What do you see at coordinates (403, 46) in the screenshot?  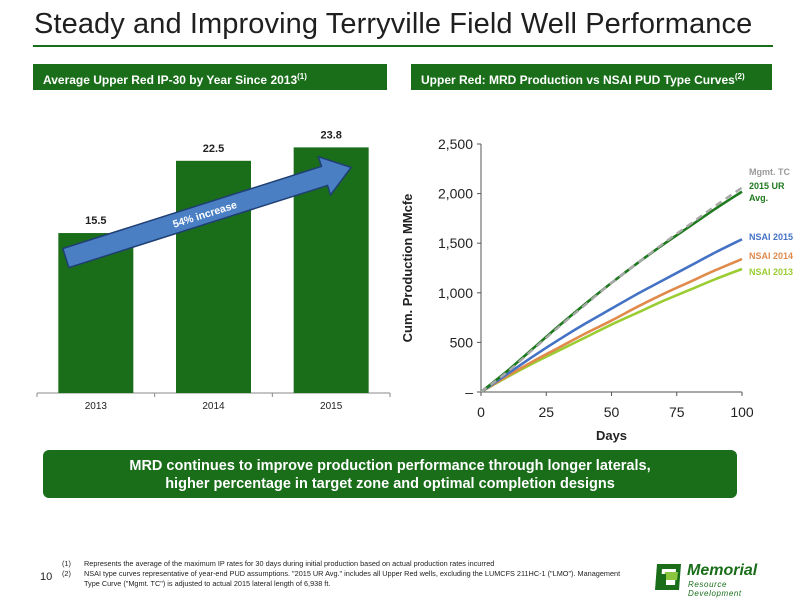 I see `title-rule` at bounding box center [403, 46].